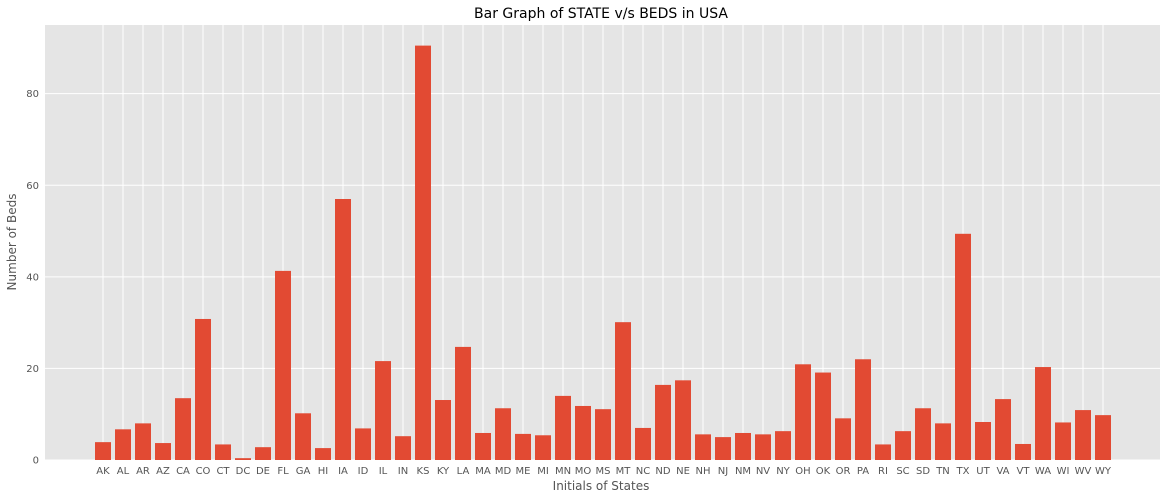  What do you see at coordinates (1103, 437) in the screenshot?
I see `bar-wy` at bounding box center [1103, 437].